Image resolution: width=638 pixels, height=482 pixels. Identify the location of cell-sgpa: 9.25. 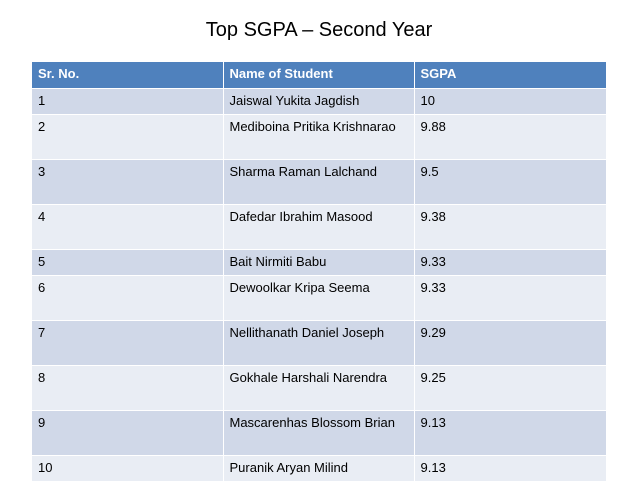
(510, 388).